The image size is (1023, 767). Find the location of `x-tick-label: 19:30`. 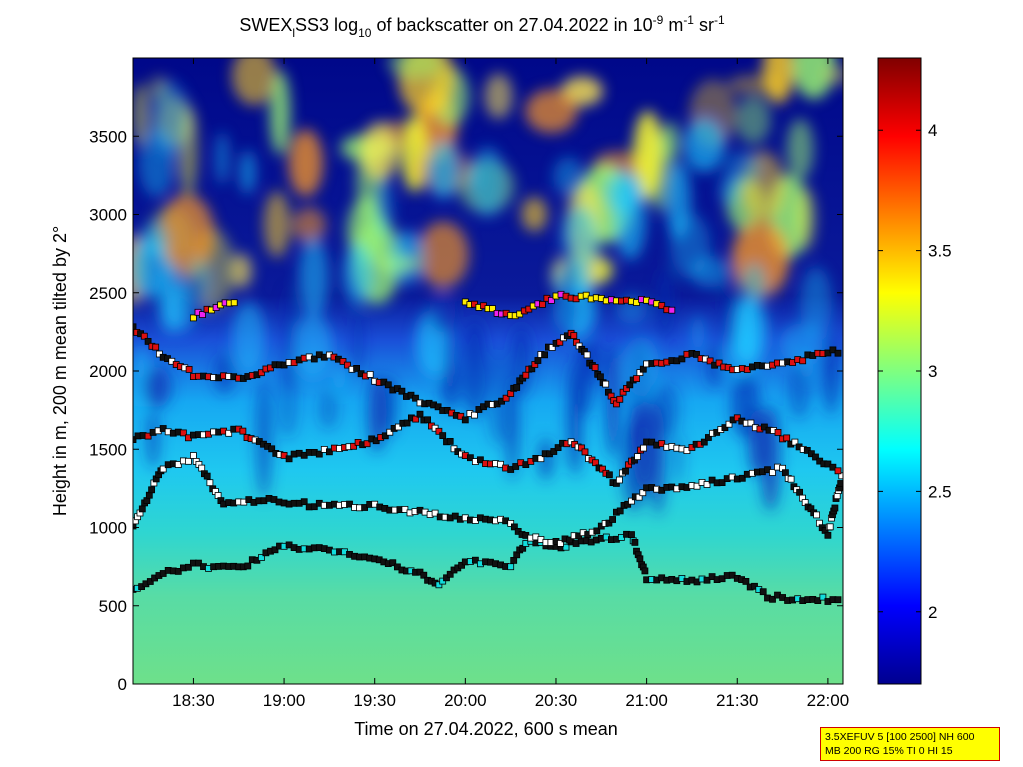

x-tick-label: 19:30 is located at coordinates (374, 700).